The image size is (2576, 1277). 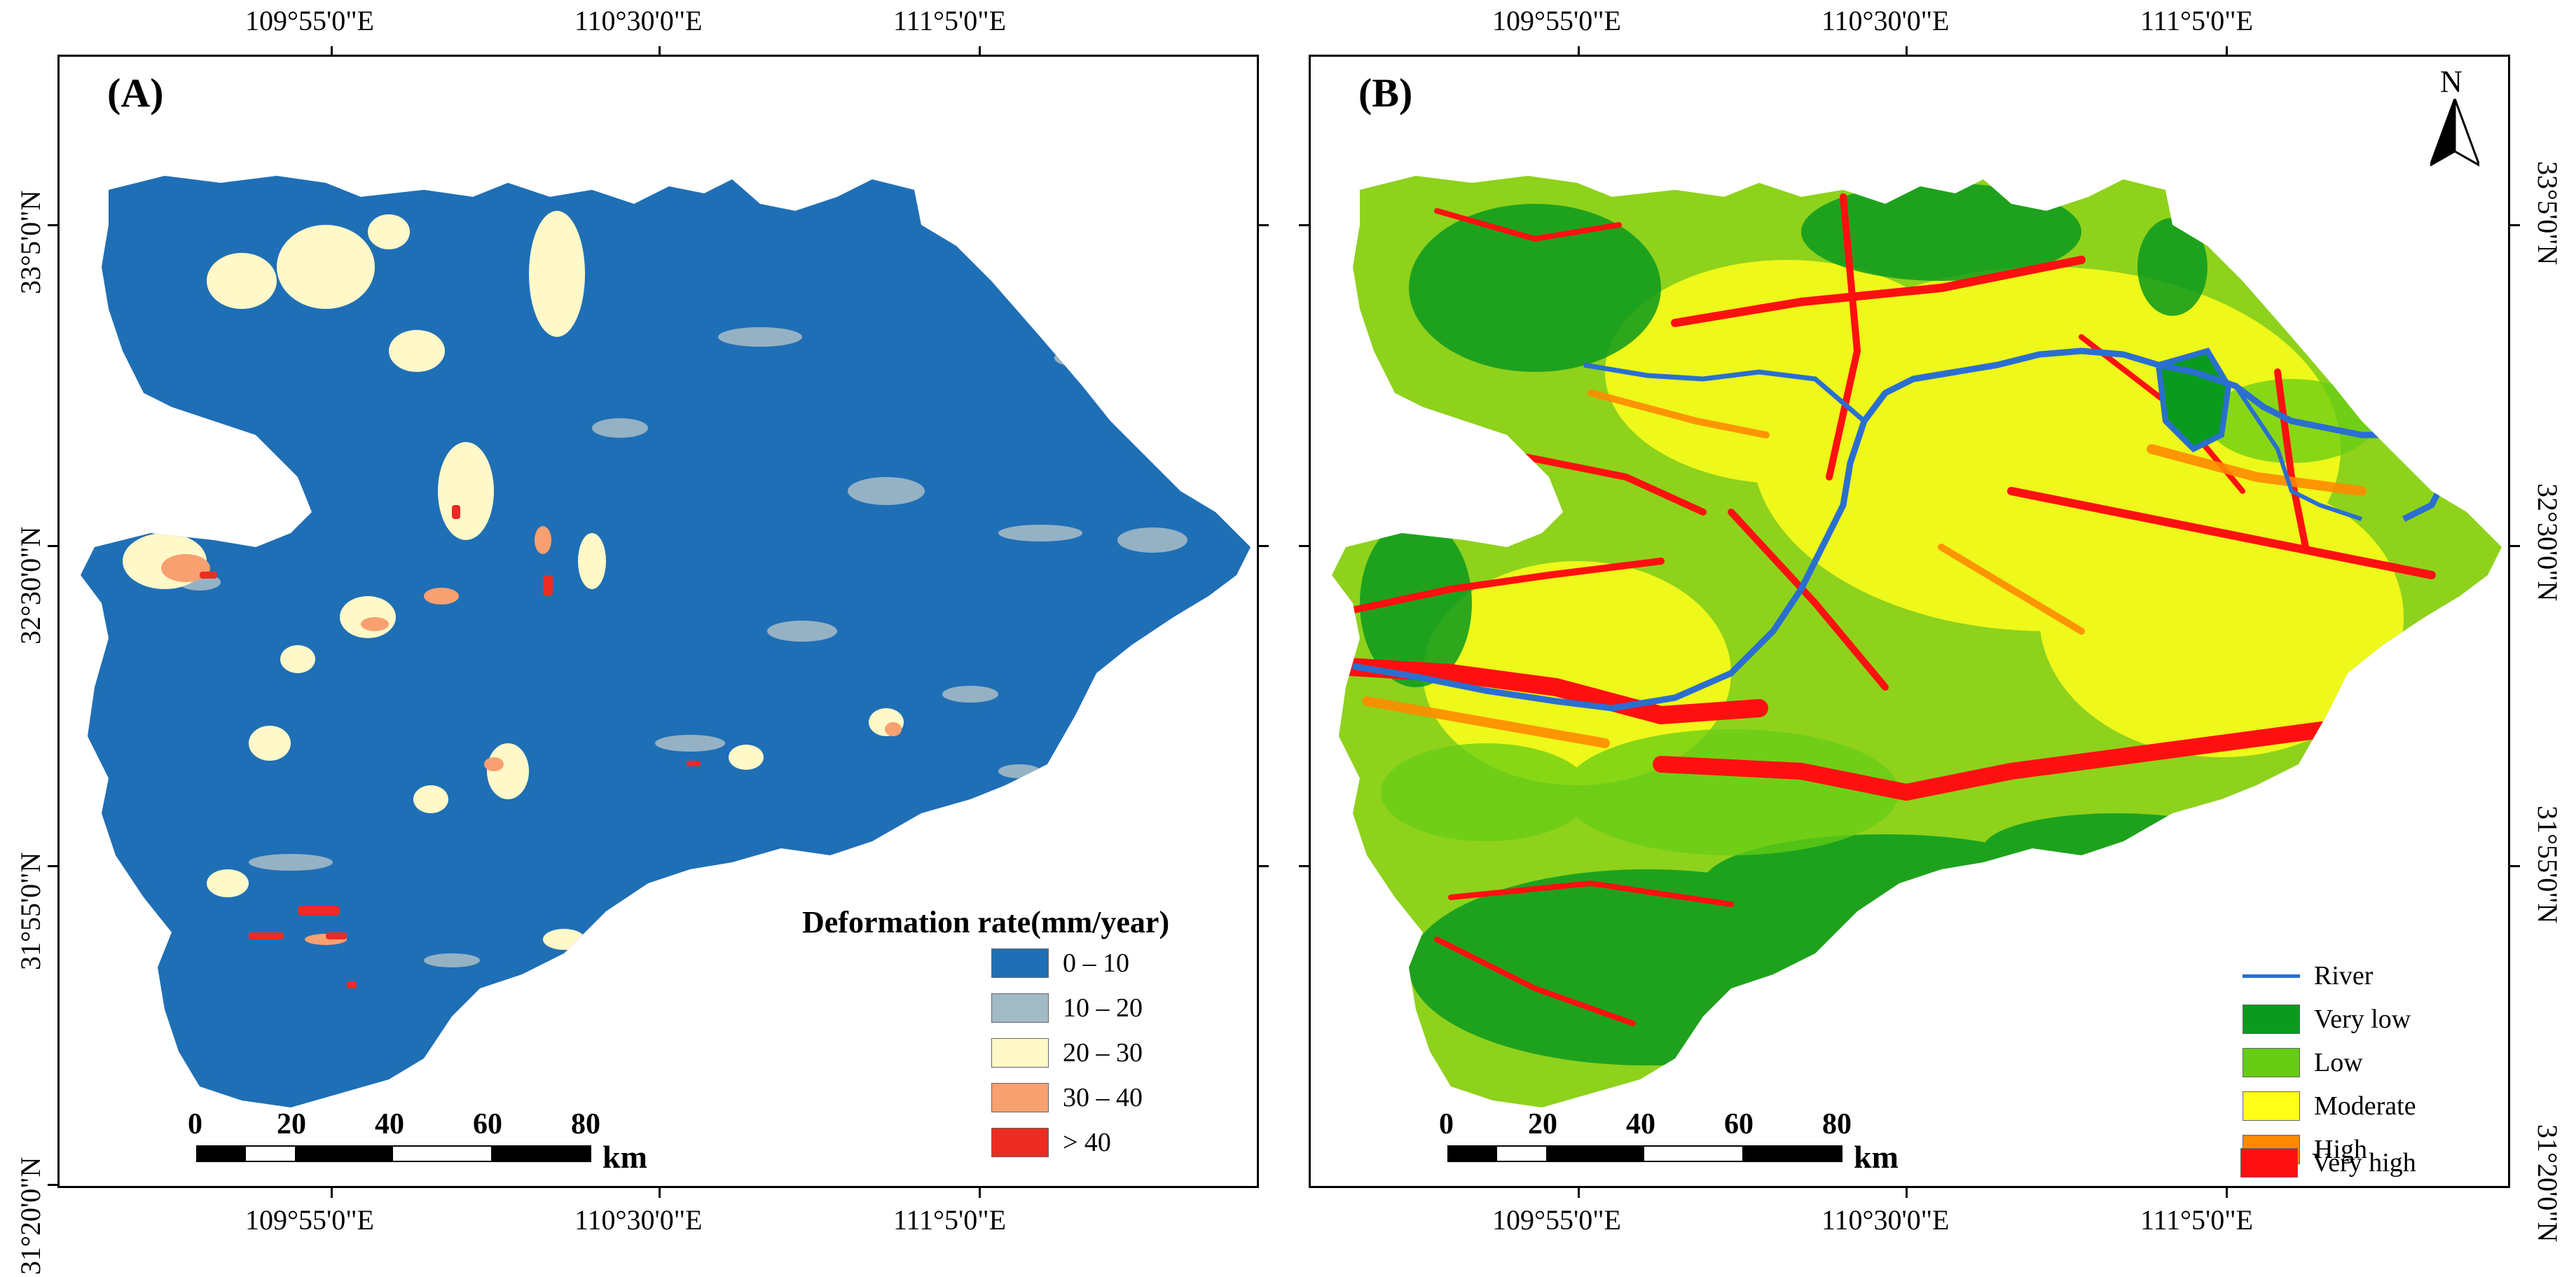 What do you see at coordinates (1385, 93) in the screenshot?
I see `panel-b-label: (B)` at bounding box center [1385, 93].